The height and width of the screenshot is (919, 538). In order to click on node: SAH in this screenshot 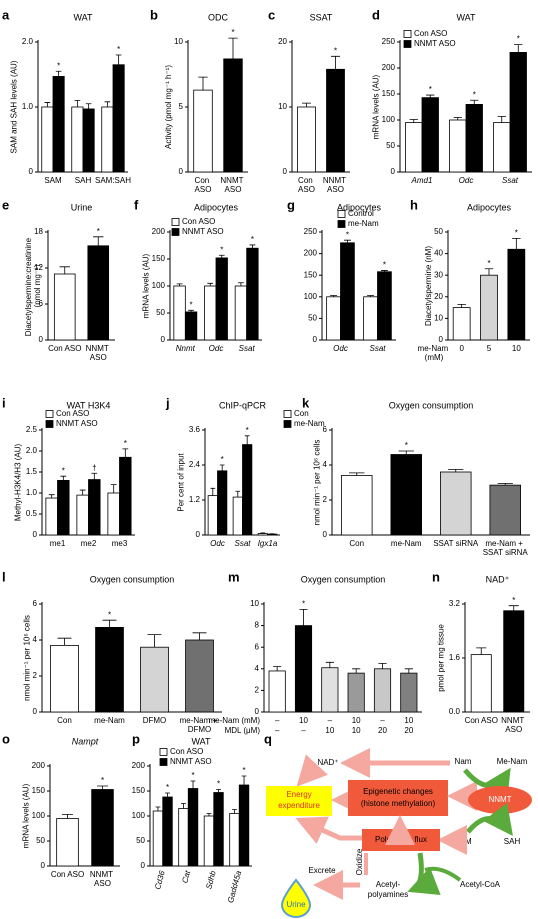, I will do `click(512, 841)`.